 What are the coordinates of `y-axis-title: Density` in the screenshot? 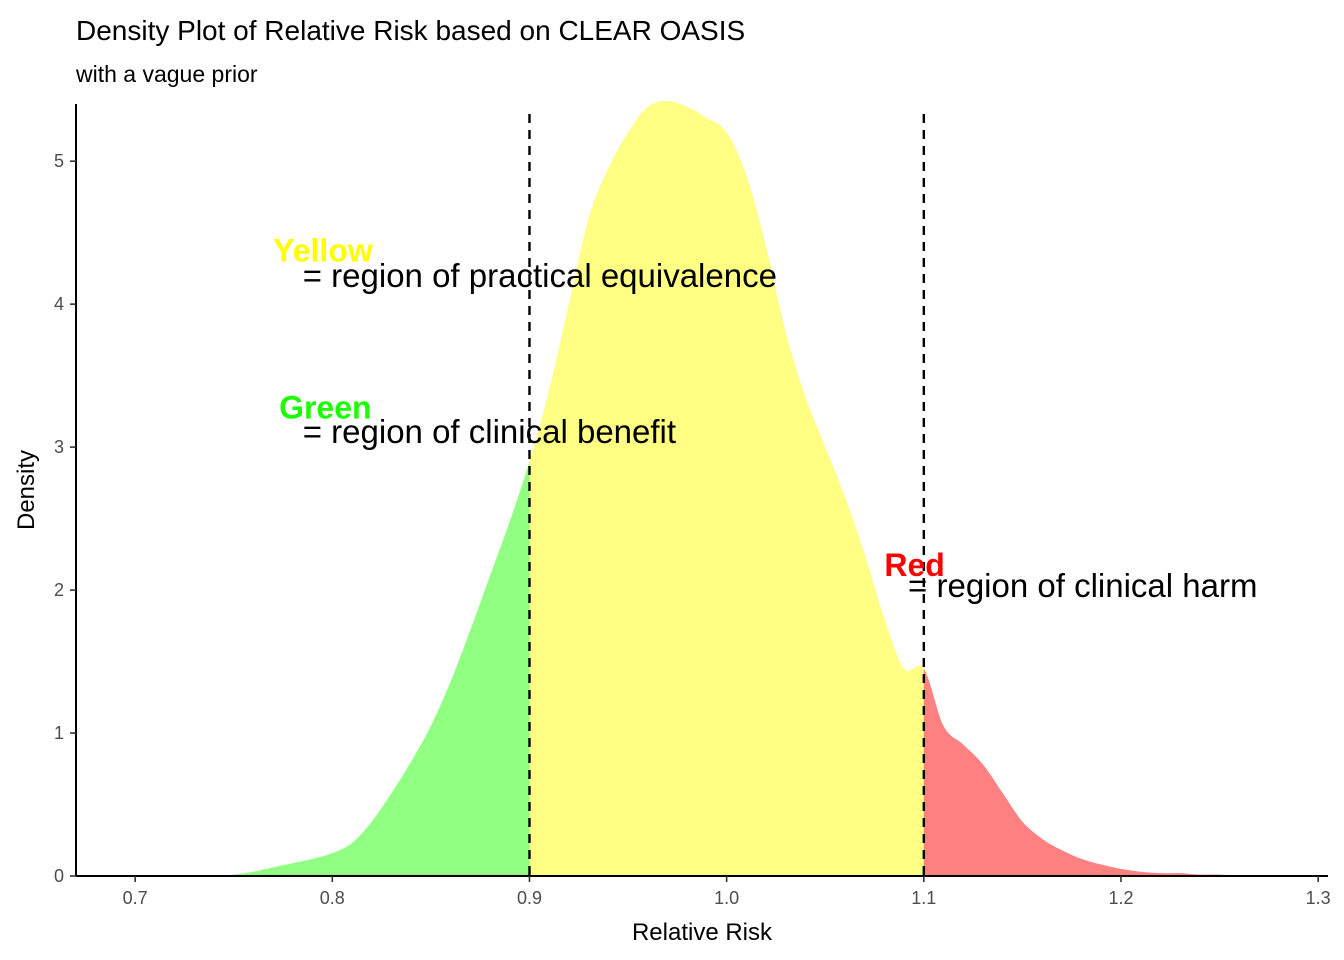 It's located at (26, 490).